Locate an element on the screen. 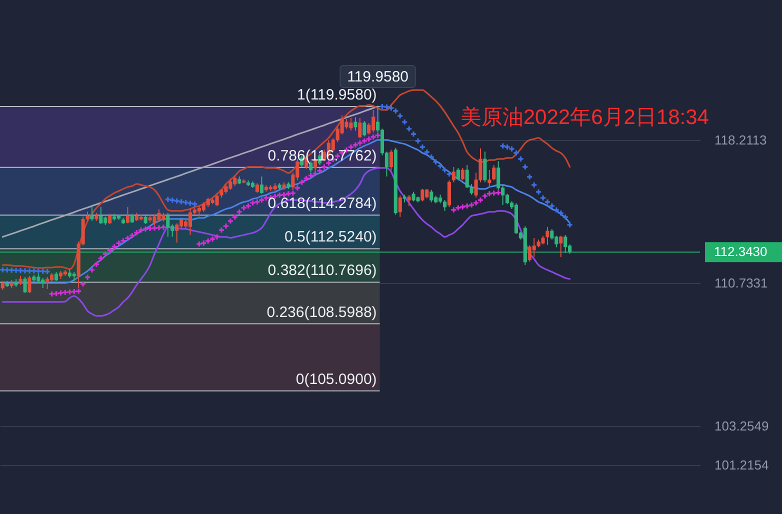  annotation: 119.9580 is located at coordinates (378, 77).